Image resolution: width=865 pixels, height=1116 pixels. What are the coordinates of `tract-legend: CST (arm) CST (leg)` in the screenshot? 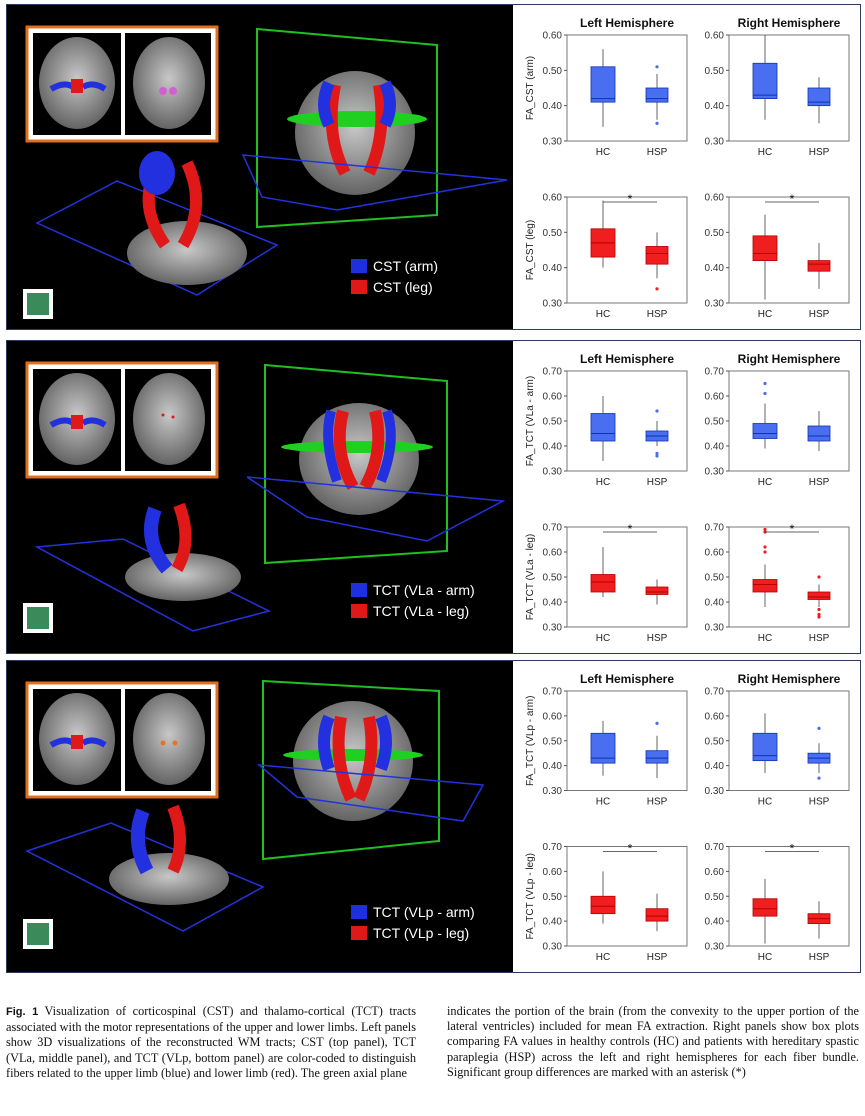 It's located at (394, 276).